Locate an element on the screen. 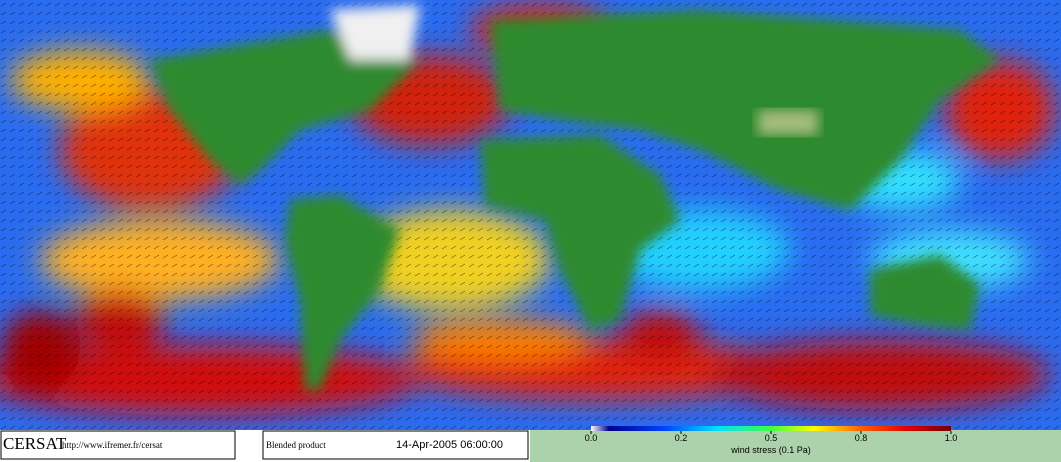 The width and height of the screenshot is (1061, 462). logo-box is located at coordinates (118, 445).